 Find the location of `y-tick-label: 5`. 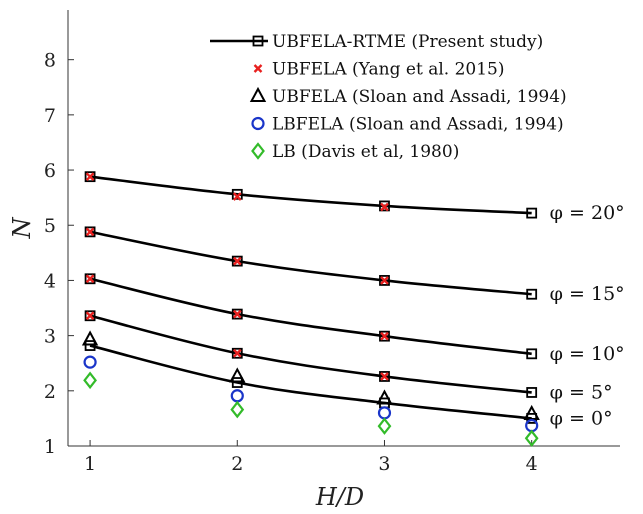

y-tick-label: 5 is located at coordinates (50, 226).